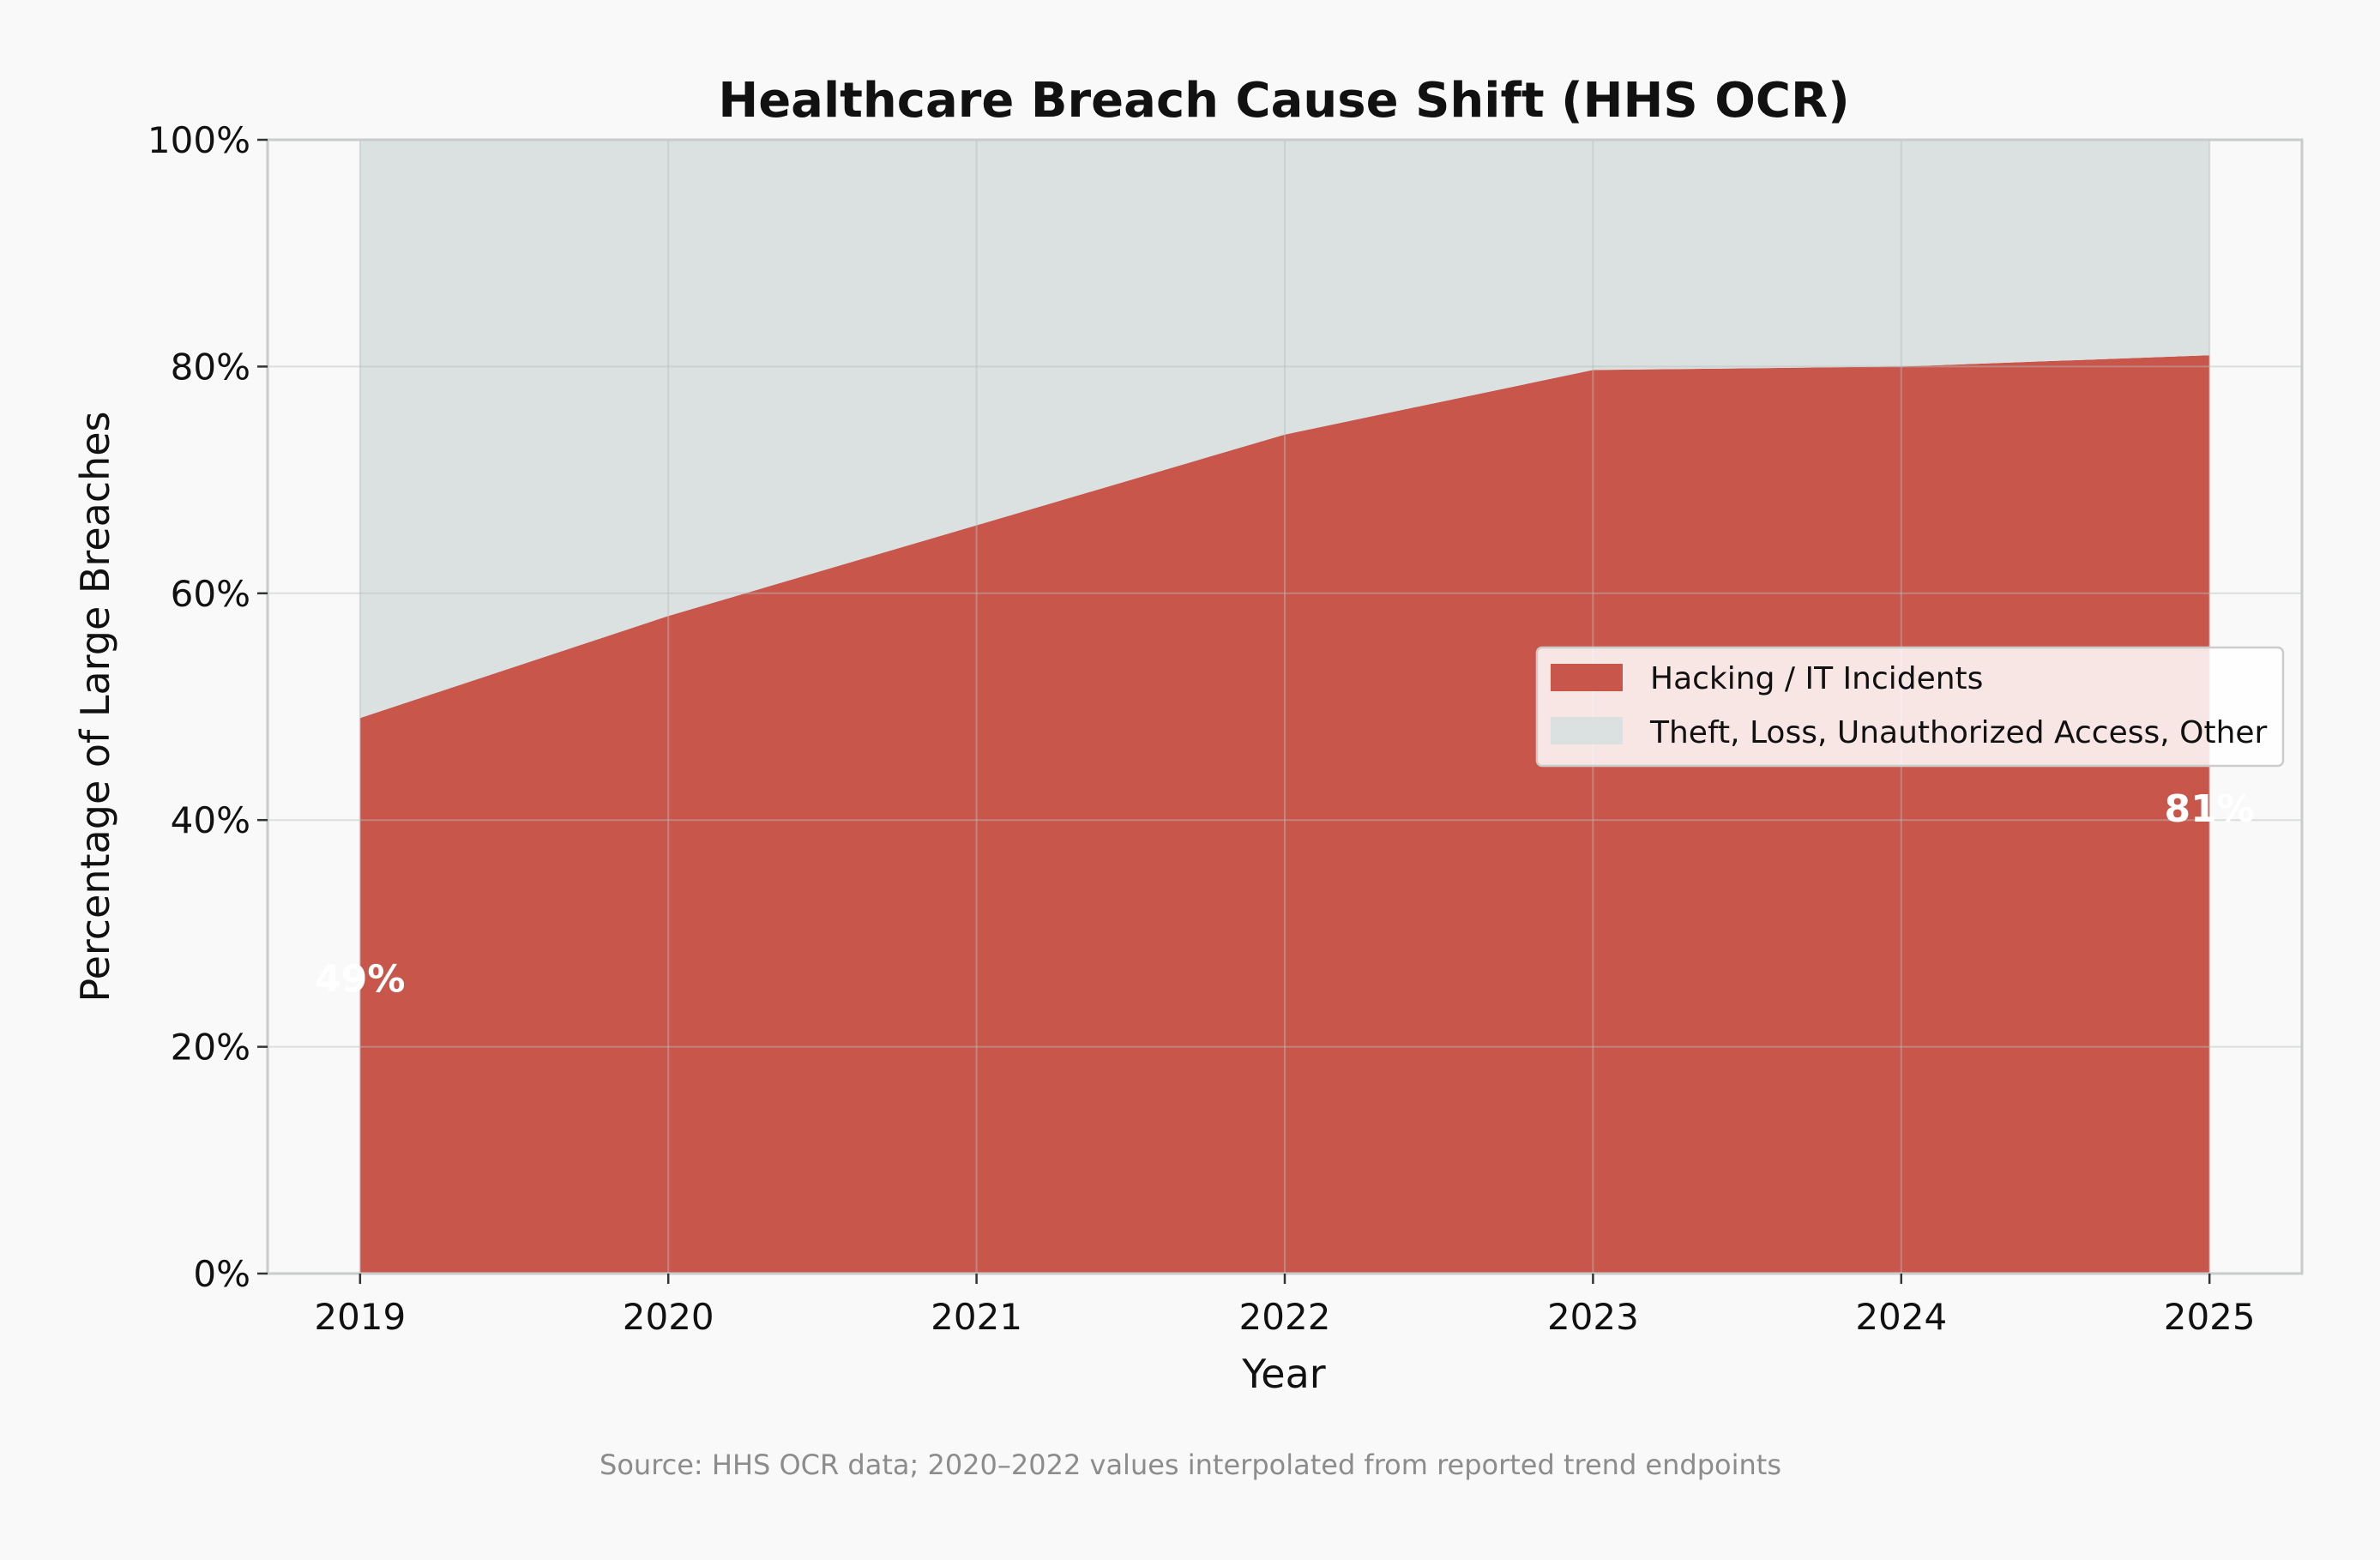 The image size is (2380, 1560). Describe the element at coordinates (210, 1048) in the screenshot. I see `y-tick-label-1: 20%` at that location.